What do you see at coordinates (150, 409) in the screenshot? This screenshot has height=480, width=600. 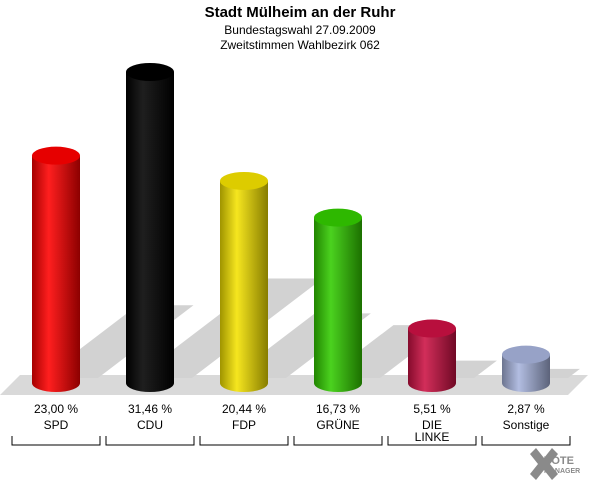 I see `value-label: 31,46 %` at bounding box center [150, 409].